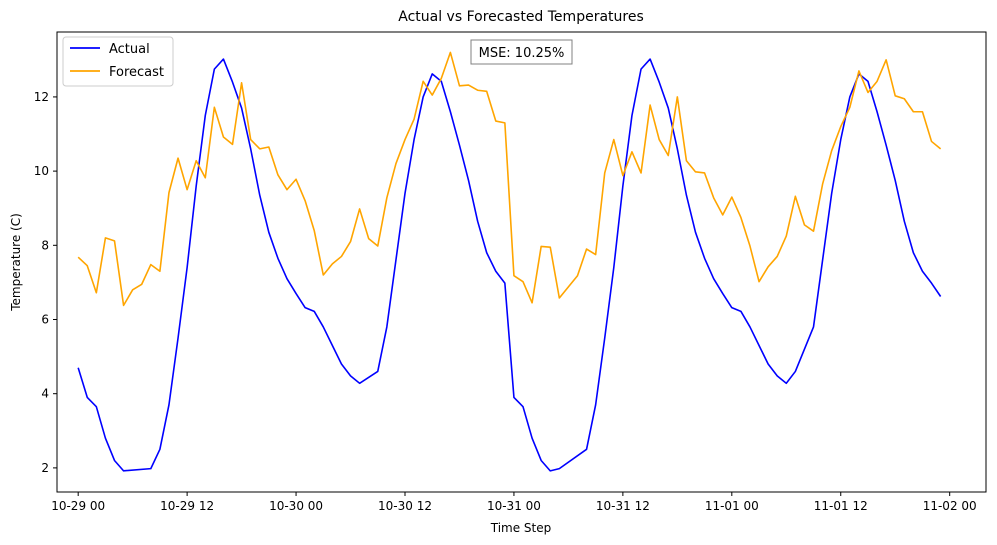 The width and height of the screenshot is (997, 545). Describe the element at coordinates (45, 320) in the screenshot. I see `y-tick-label: 6` at that location.